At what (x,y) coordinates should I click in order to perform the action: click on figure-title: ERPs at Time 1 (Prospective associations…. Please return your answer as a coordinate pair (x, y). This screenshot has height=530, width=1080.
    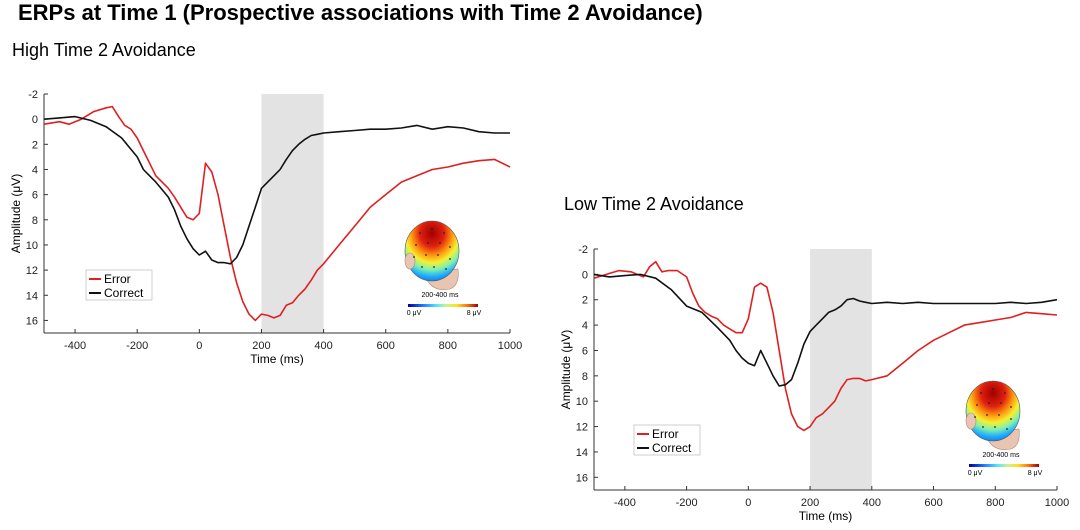
    Looking at the image, I should click on (360, 12).